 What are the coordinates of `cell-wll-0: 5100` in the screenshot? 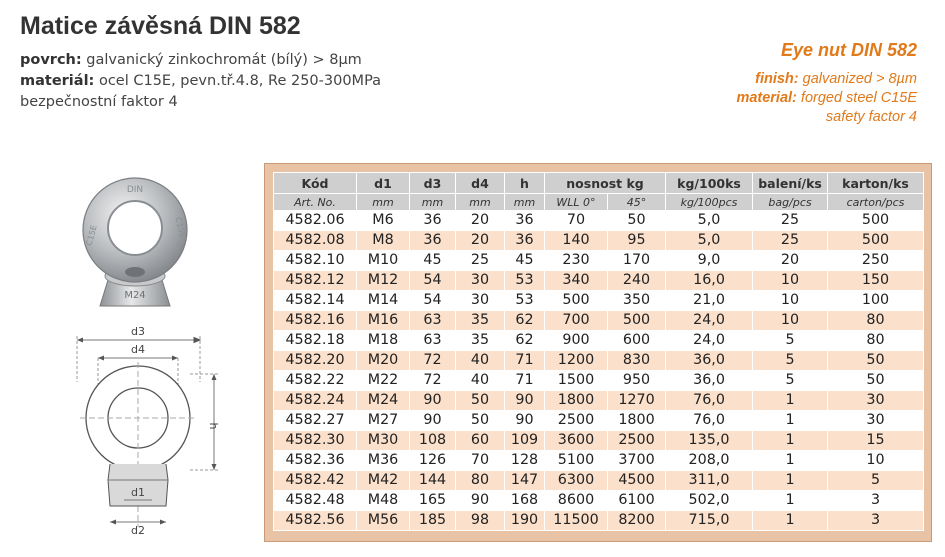 It's located at (576, 460).